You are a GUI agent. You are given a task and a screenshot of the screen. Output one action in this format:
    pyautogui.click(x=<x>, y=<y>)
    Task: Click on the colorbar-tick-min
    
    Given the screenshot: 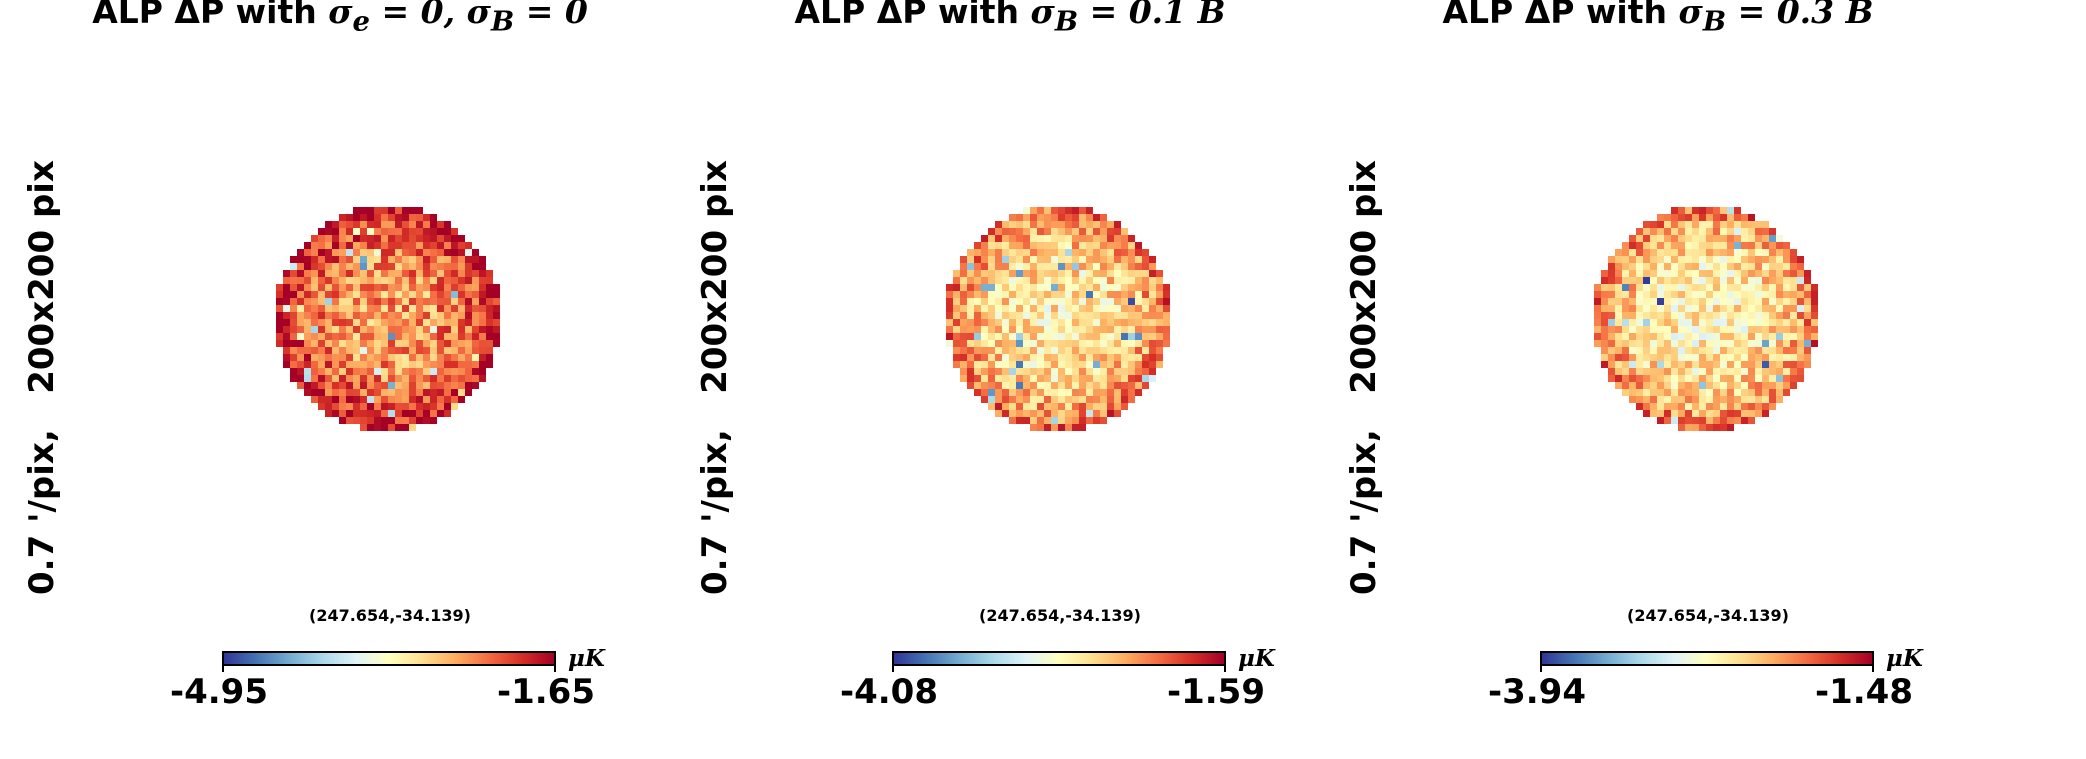 What is the action you would take?
    pyautogui.click(x=1541, y=669)
    